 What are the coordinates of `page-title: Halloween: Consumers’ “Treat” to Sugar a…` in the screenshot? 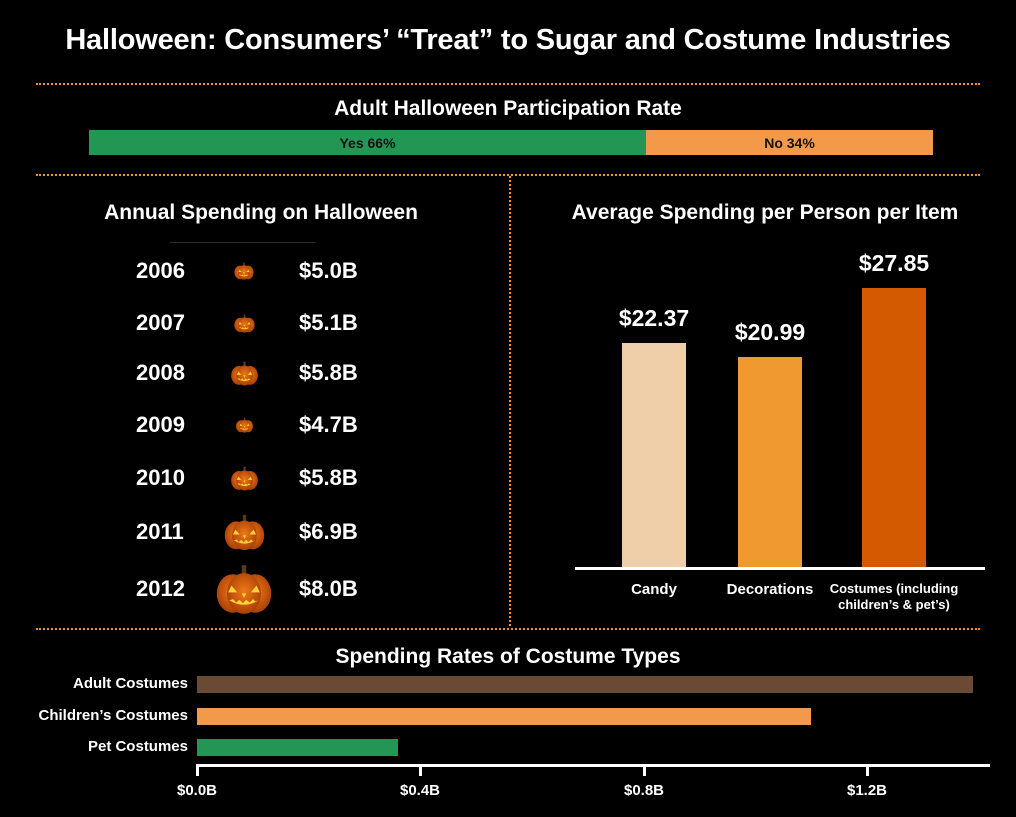 It's located at (508, 40).